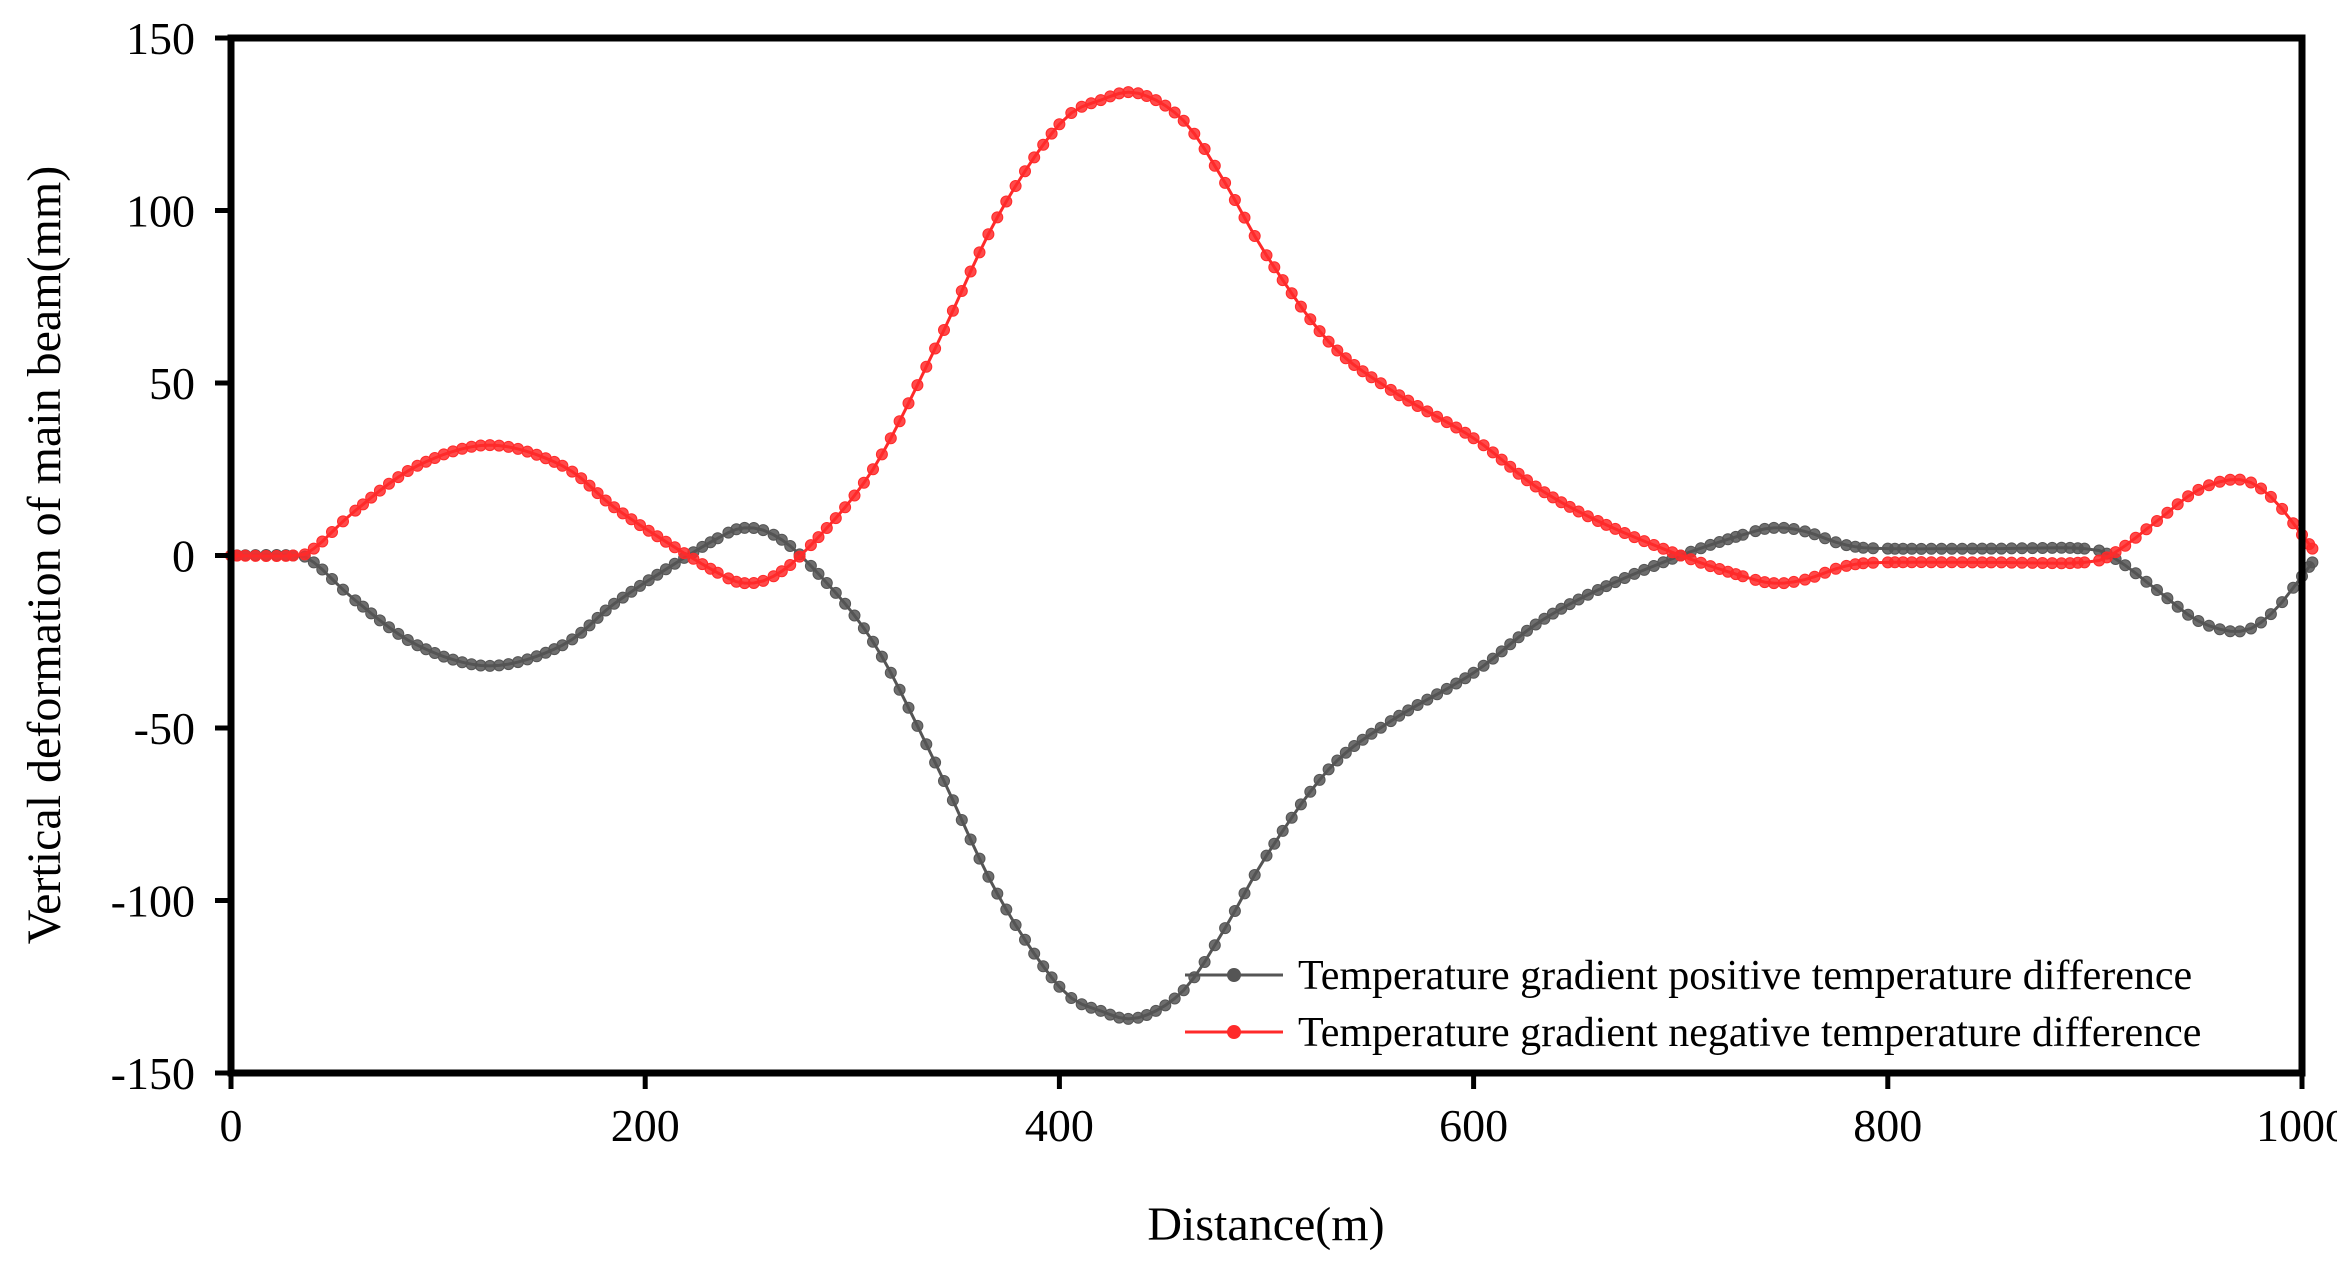  What do you see at coordinates (153, 1073) in the screenshot?
I see `y-tick-label: -150` at bounding box center [153, 1073].